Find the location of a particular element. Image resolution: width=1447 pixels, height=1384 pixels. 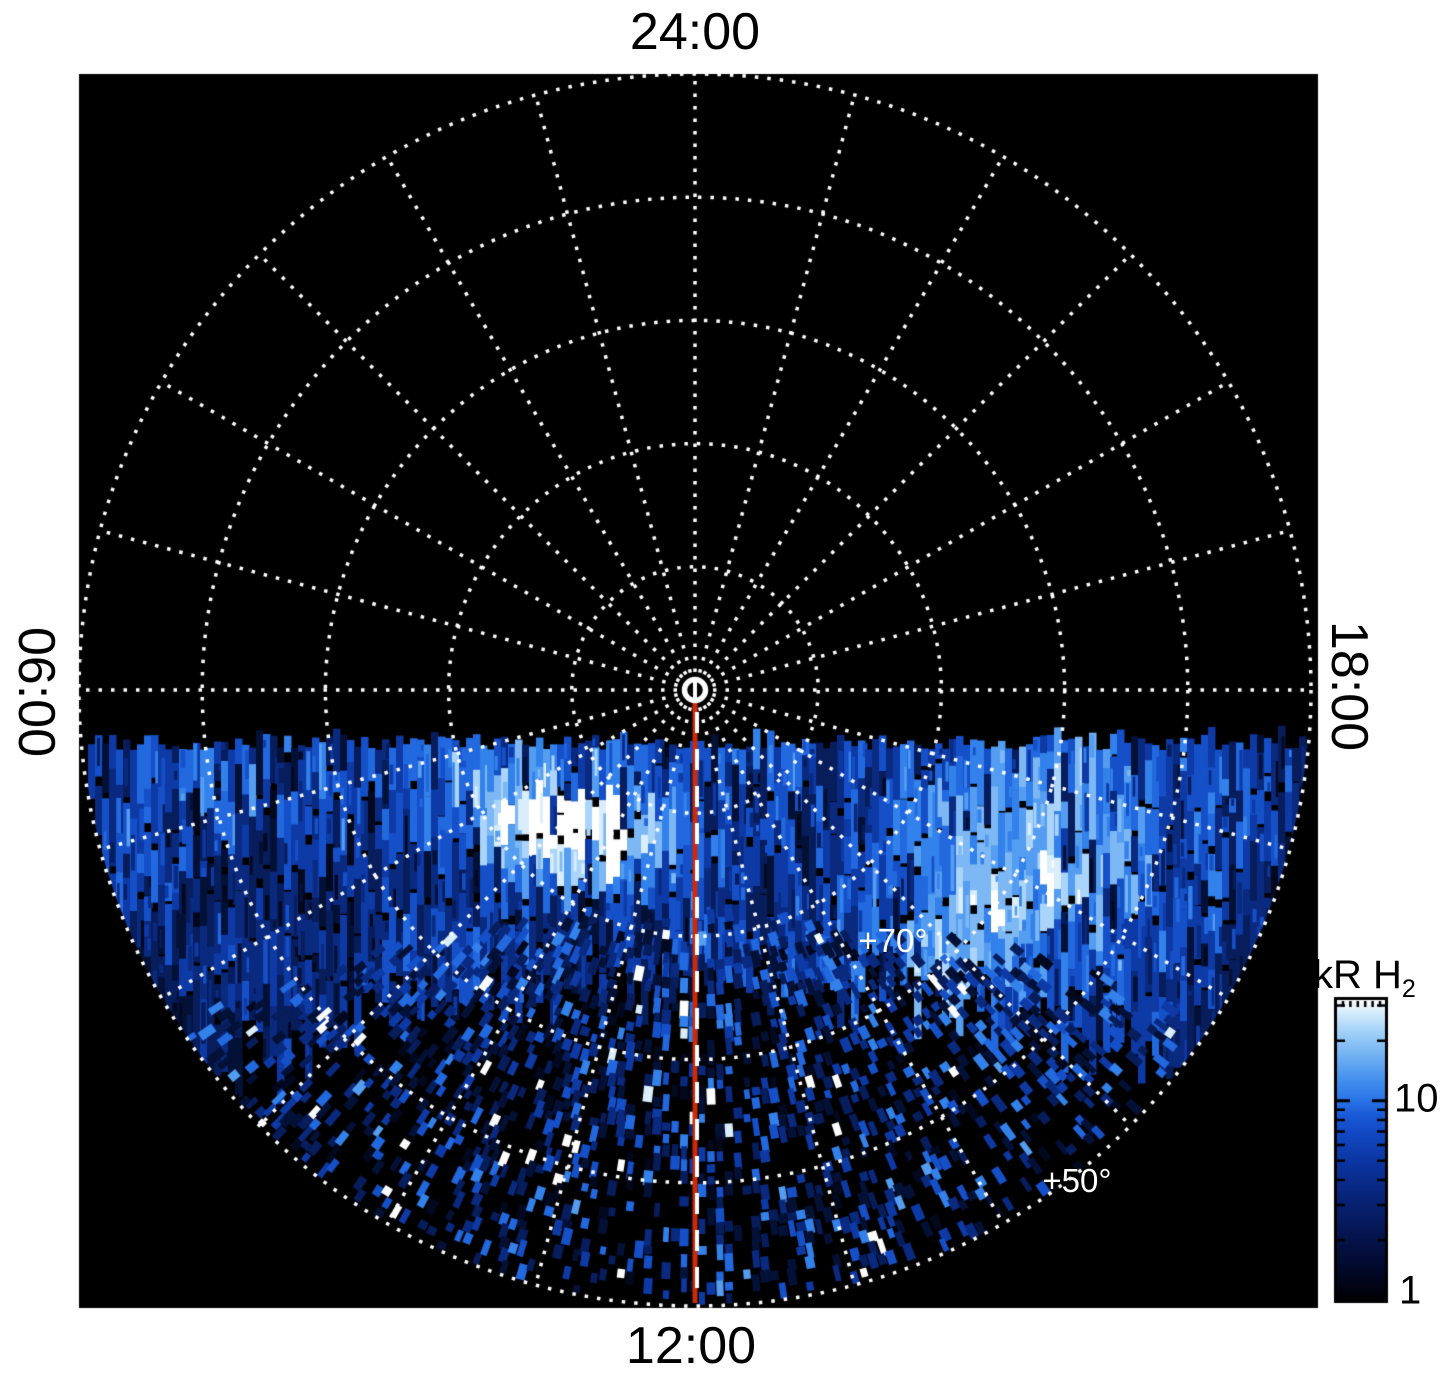

colorbar-title-subscript: 2 is located at coordinates (1408, 989).